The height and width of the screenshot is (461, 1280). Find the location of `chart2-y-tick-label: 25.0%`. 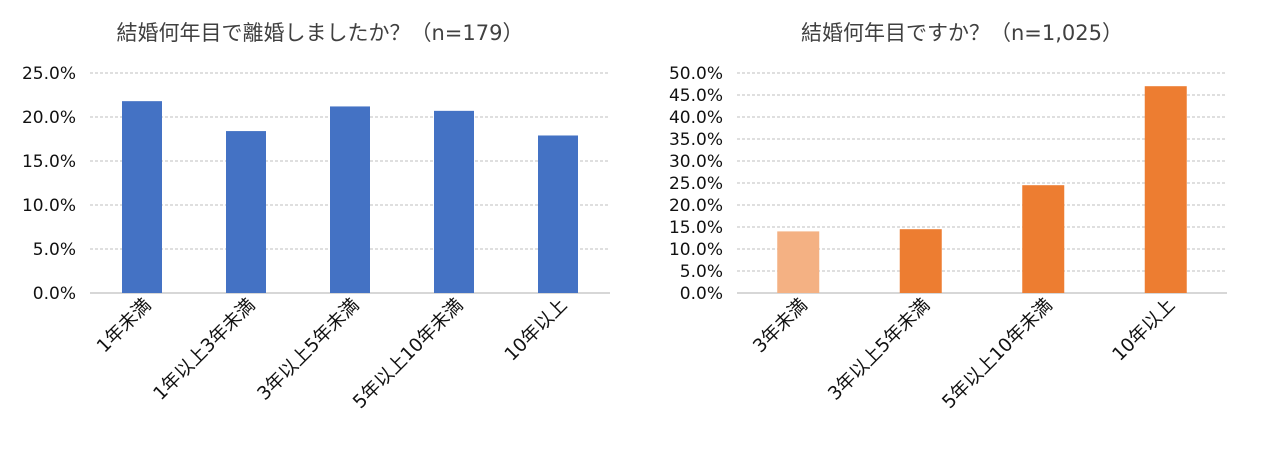

chart2-y-tick-label: 25.0% is located at coordinates (696, 184).